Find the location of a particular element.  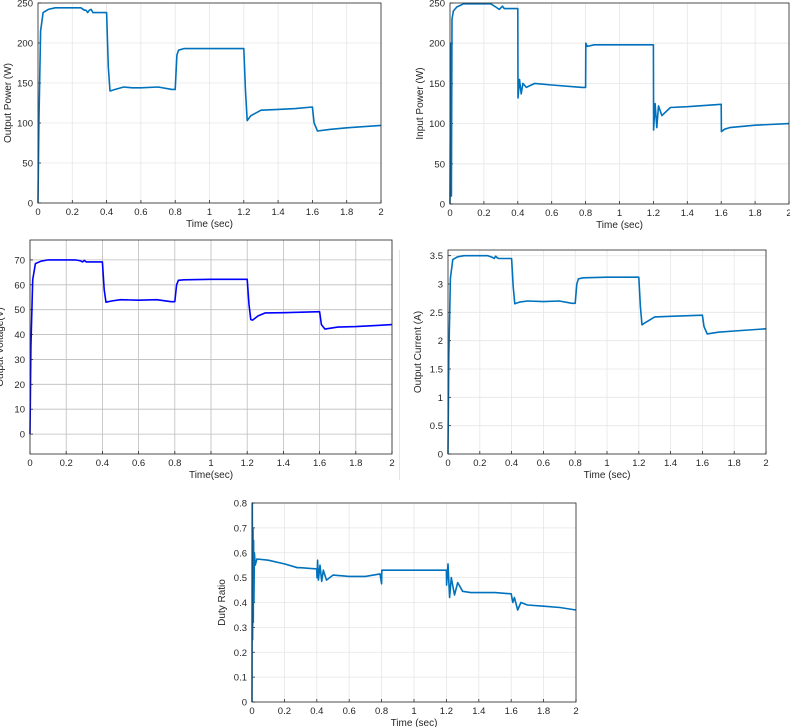

y-tick-label: 1.5 is located at coordinates (436, 370).